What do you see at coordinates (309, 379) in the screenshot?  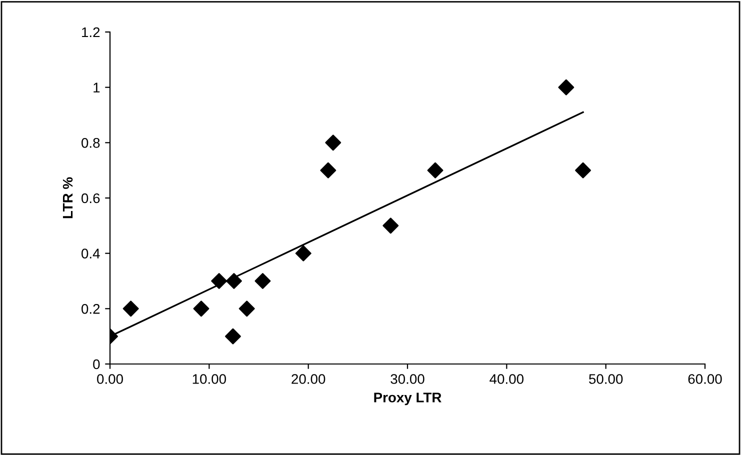 I see `x-tick-label: 20.00` at bounding box center [309, 379].